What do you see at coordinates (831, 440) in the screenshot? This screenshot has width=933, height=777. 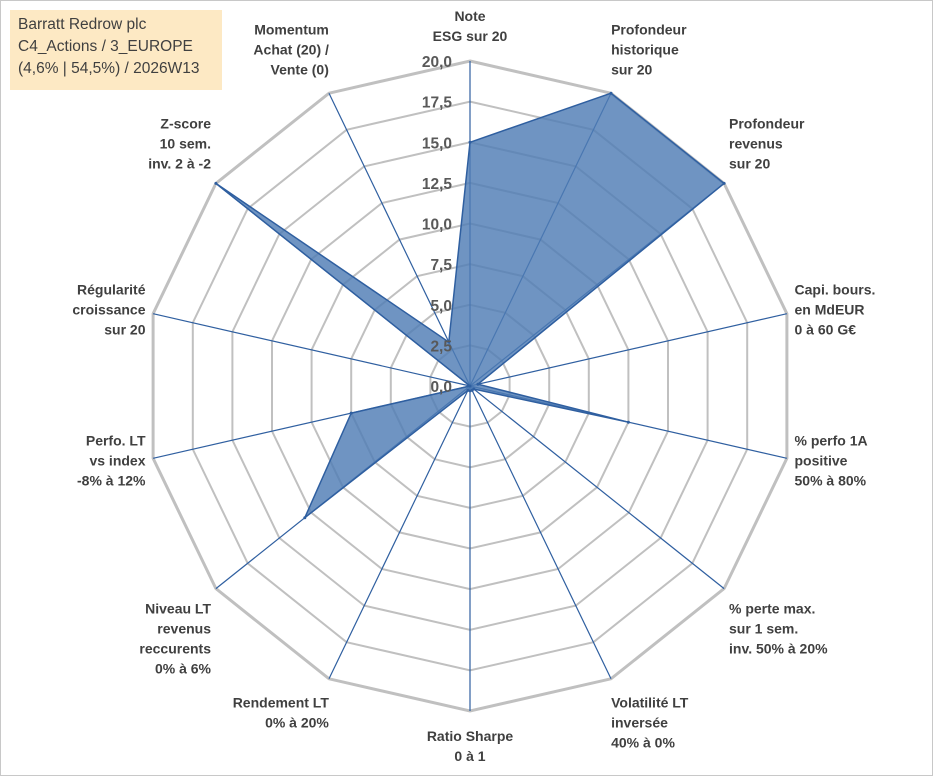 I see `axis-label-line: % perfo 1A` at bounding box center [831, 440].